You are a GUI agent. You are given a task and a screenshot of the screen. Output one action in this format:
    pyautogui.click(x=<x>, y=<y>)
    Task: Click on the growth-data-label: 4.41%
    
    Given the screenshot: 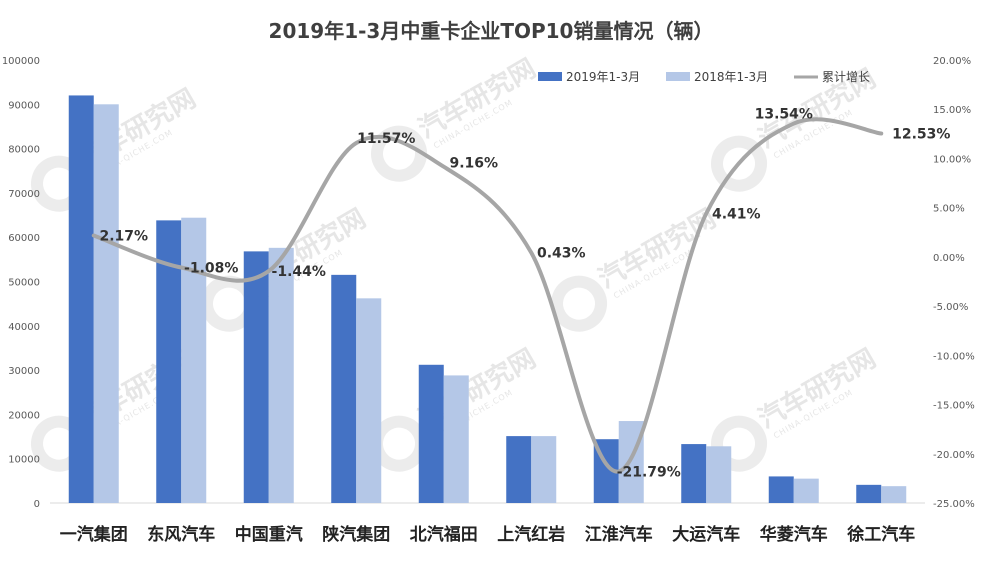 What is the action you would take?
    pyautogui.click(x=736, y=214)
    